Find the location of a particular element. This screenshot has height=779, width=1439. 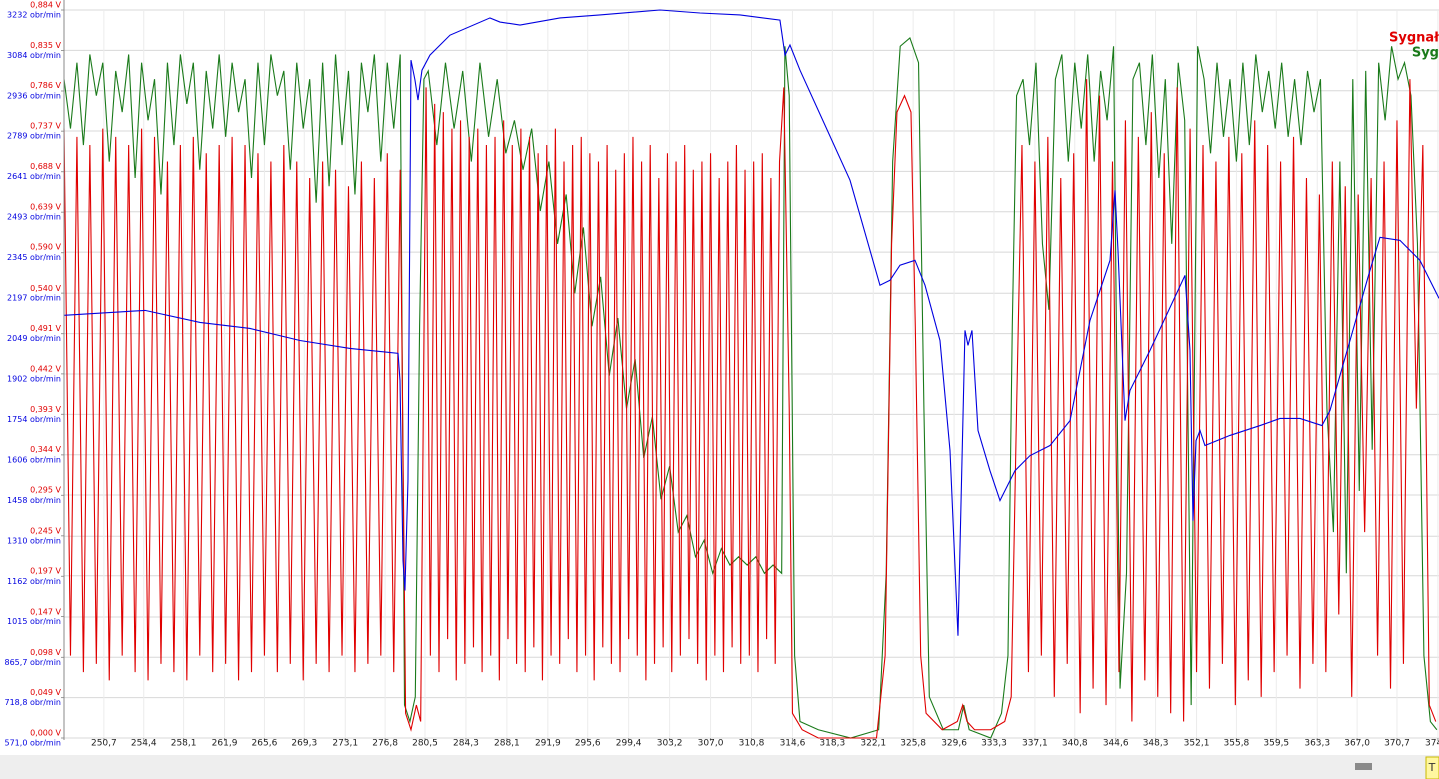

y2-tick-label: 3084 obr/min is located at coordinates (34, 55).